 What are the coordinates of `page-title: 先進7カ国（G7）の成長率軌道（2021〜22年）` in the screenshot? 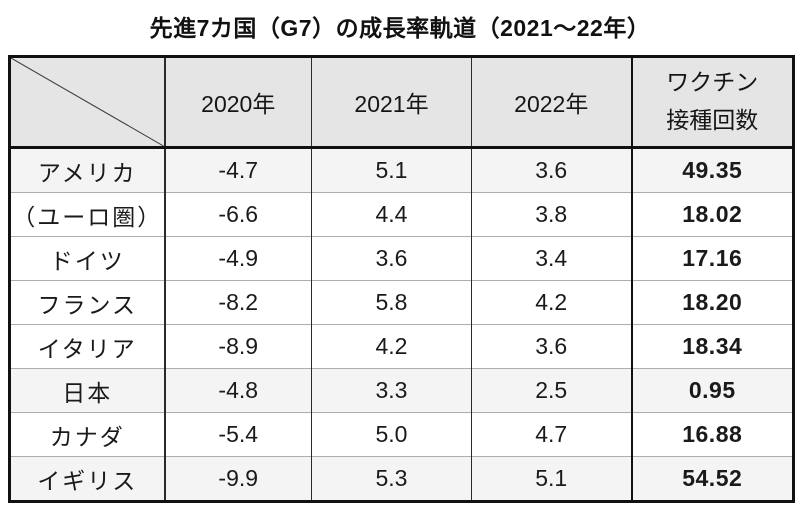 It's located at (400, 28).